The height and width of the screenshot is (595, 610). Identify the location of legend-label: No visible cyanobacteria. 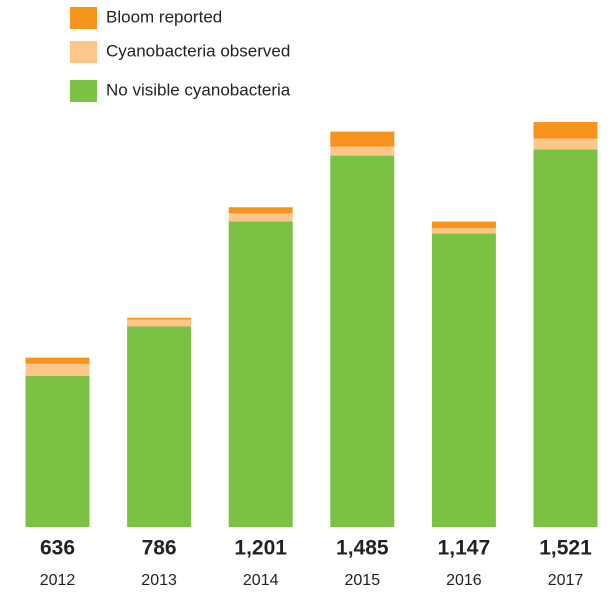
(198, 89).